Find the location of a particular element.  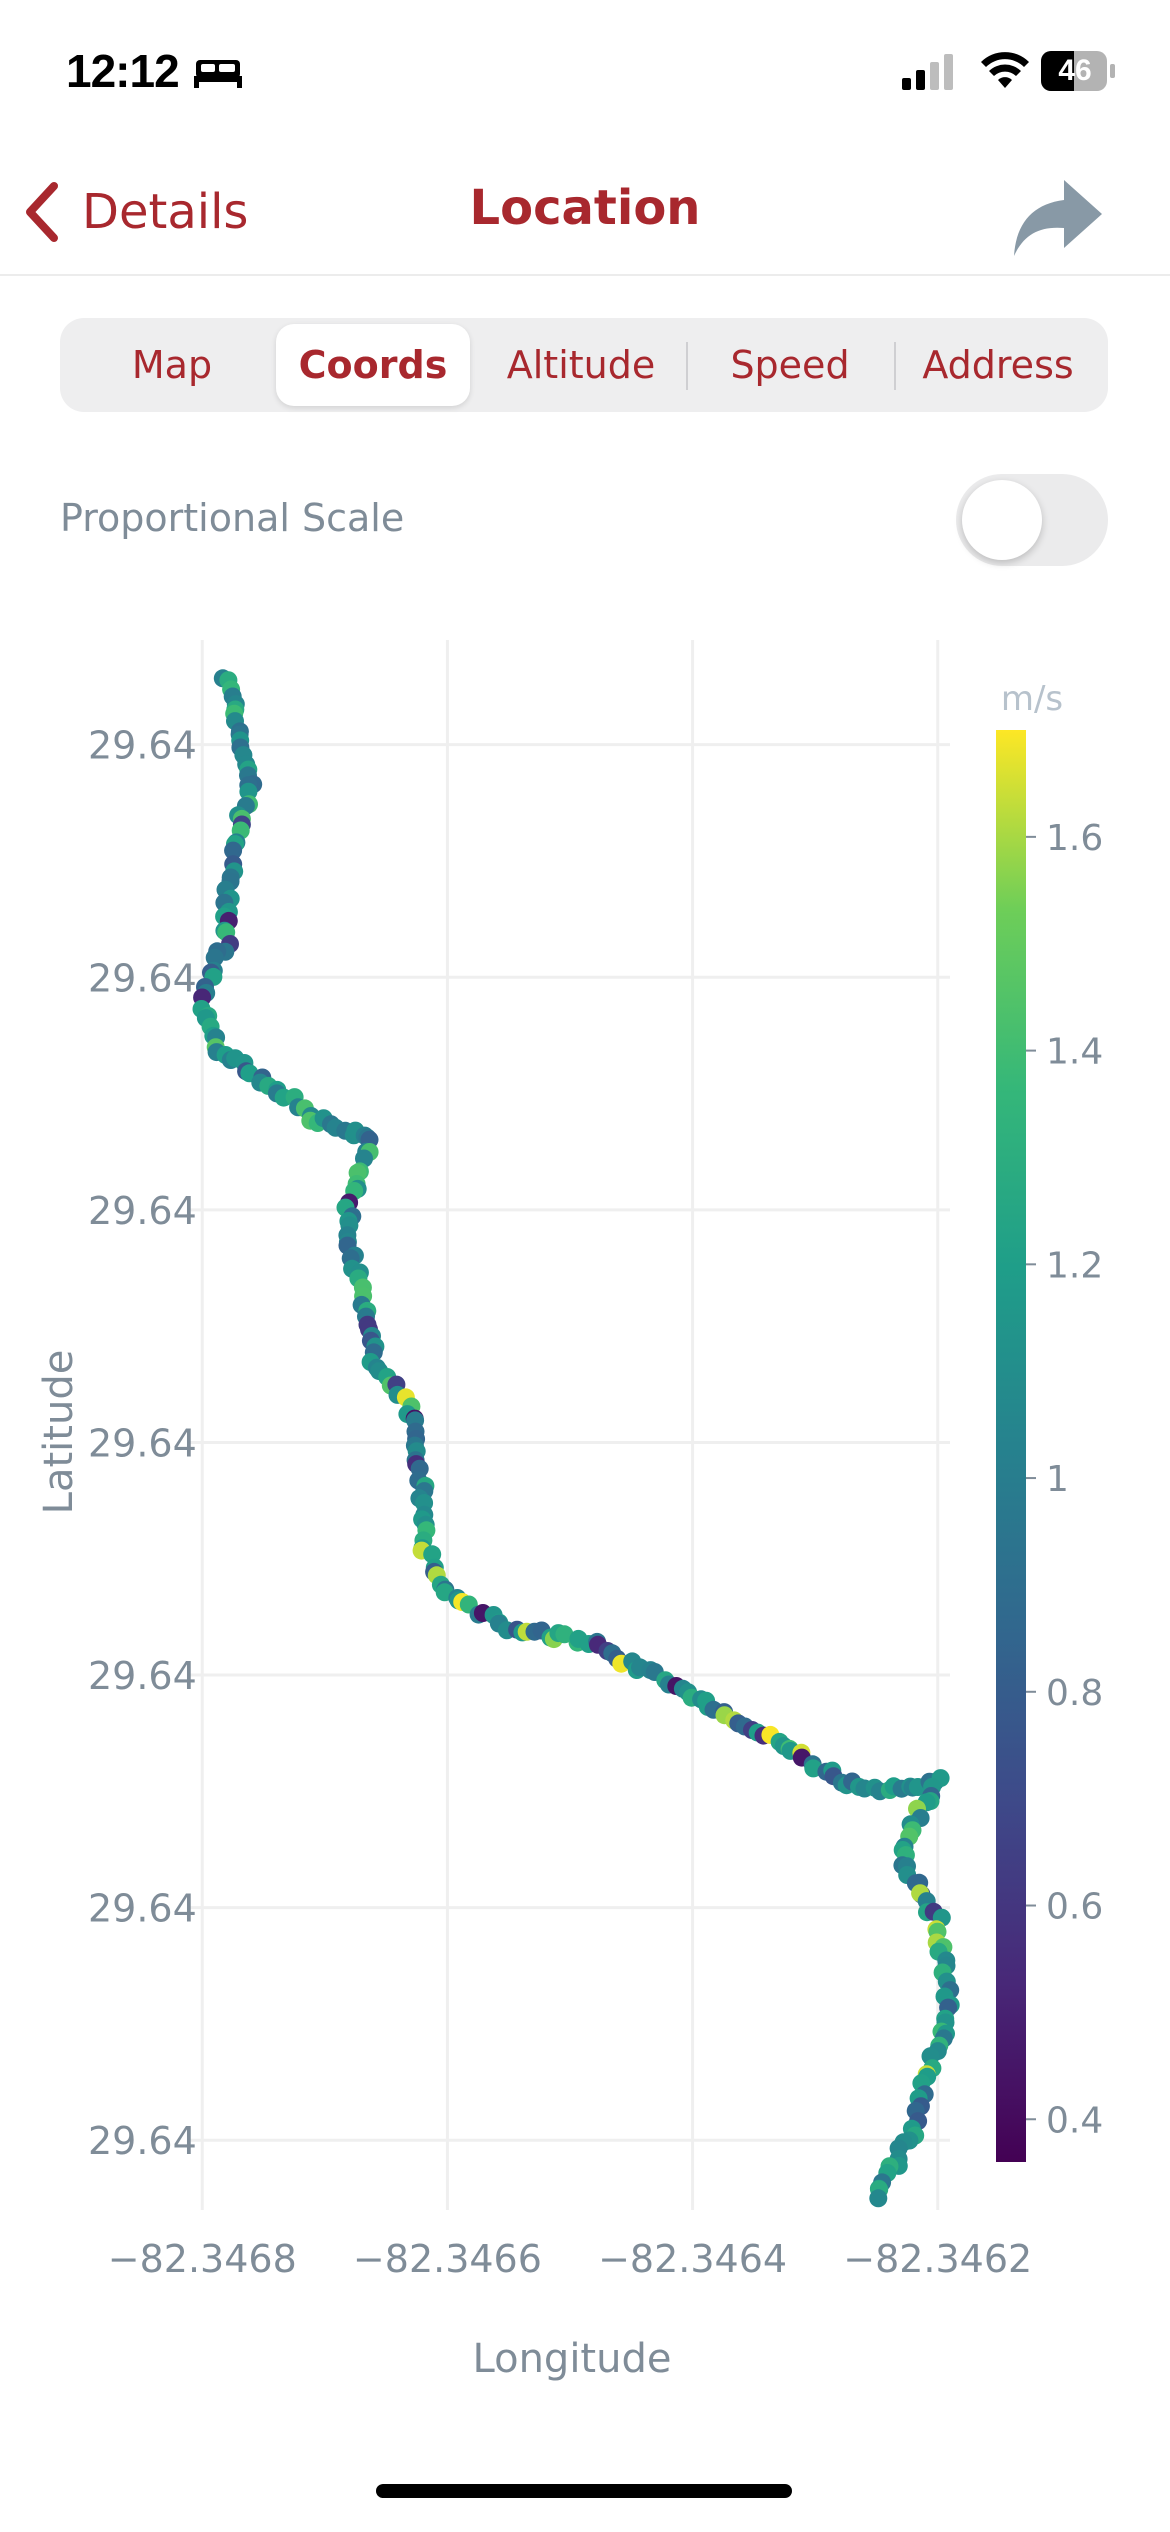

view-segmented-control: Map Coords Altitude Speed Address is located at coordinates (584, 365).